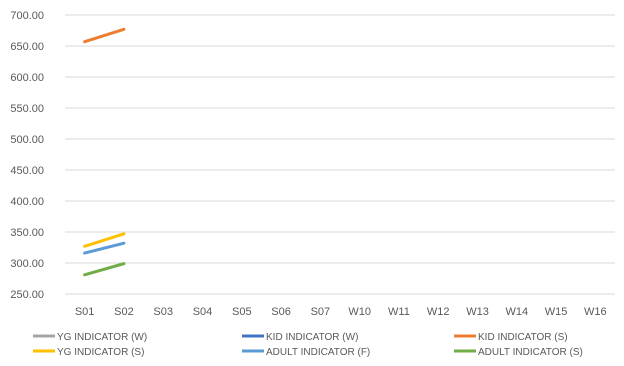 This screenshot has height=366, width=624. I want to click on x-tick-label: W11, so click(399, 312).